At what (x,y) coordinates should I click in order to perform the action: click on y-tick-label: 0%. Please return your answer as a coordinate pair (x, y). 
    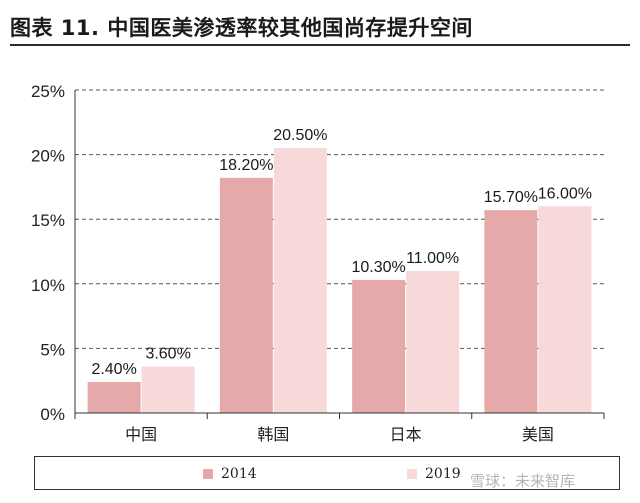
    Looking at the image, I should click on (52, 414).